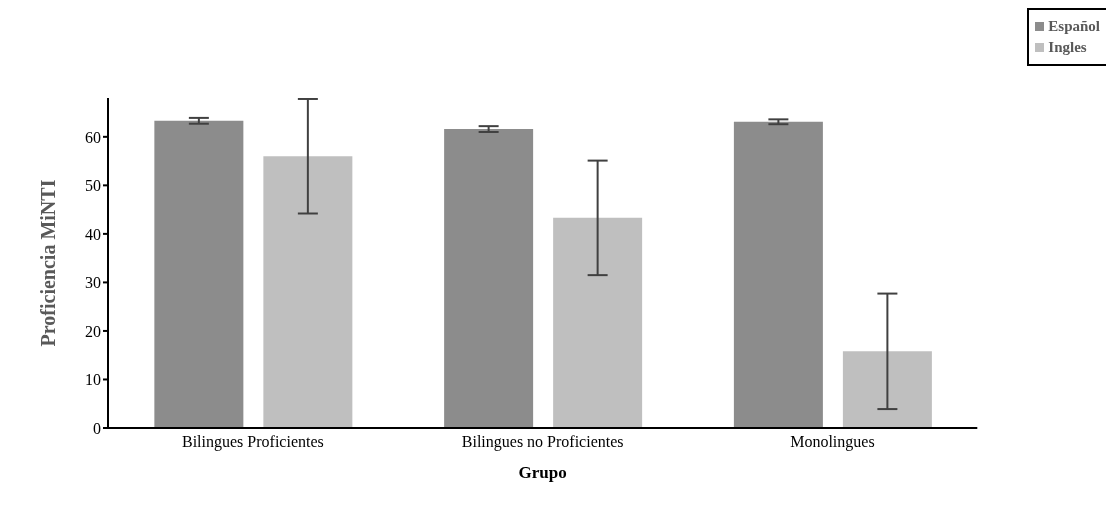 This screenshot has height=531, width=1106. What do you see at coordinates (1067, 47) in the screenshot?
I see `legend-label: Ingles` at bounding box center [1067, 47].